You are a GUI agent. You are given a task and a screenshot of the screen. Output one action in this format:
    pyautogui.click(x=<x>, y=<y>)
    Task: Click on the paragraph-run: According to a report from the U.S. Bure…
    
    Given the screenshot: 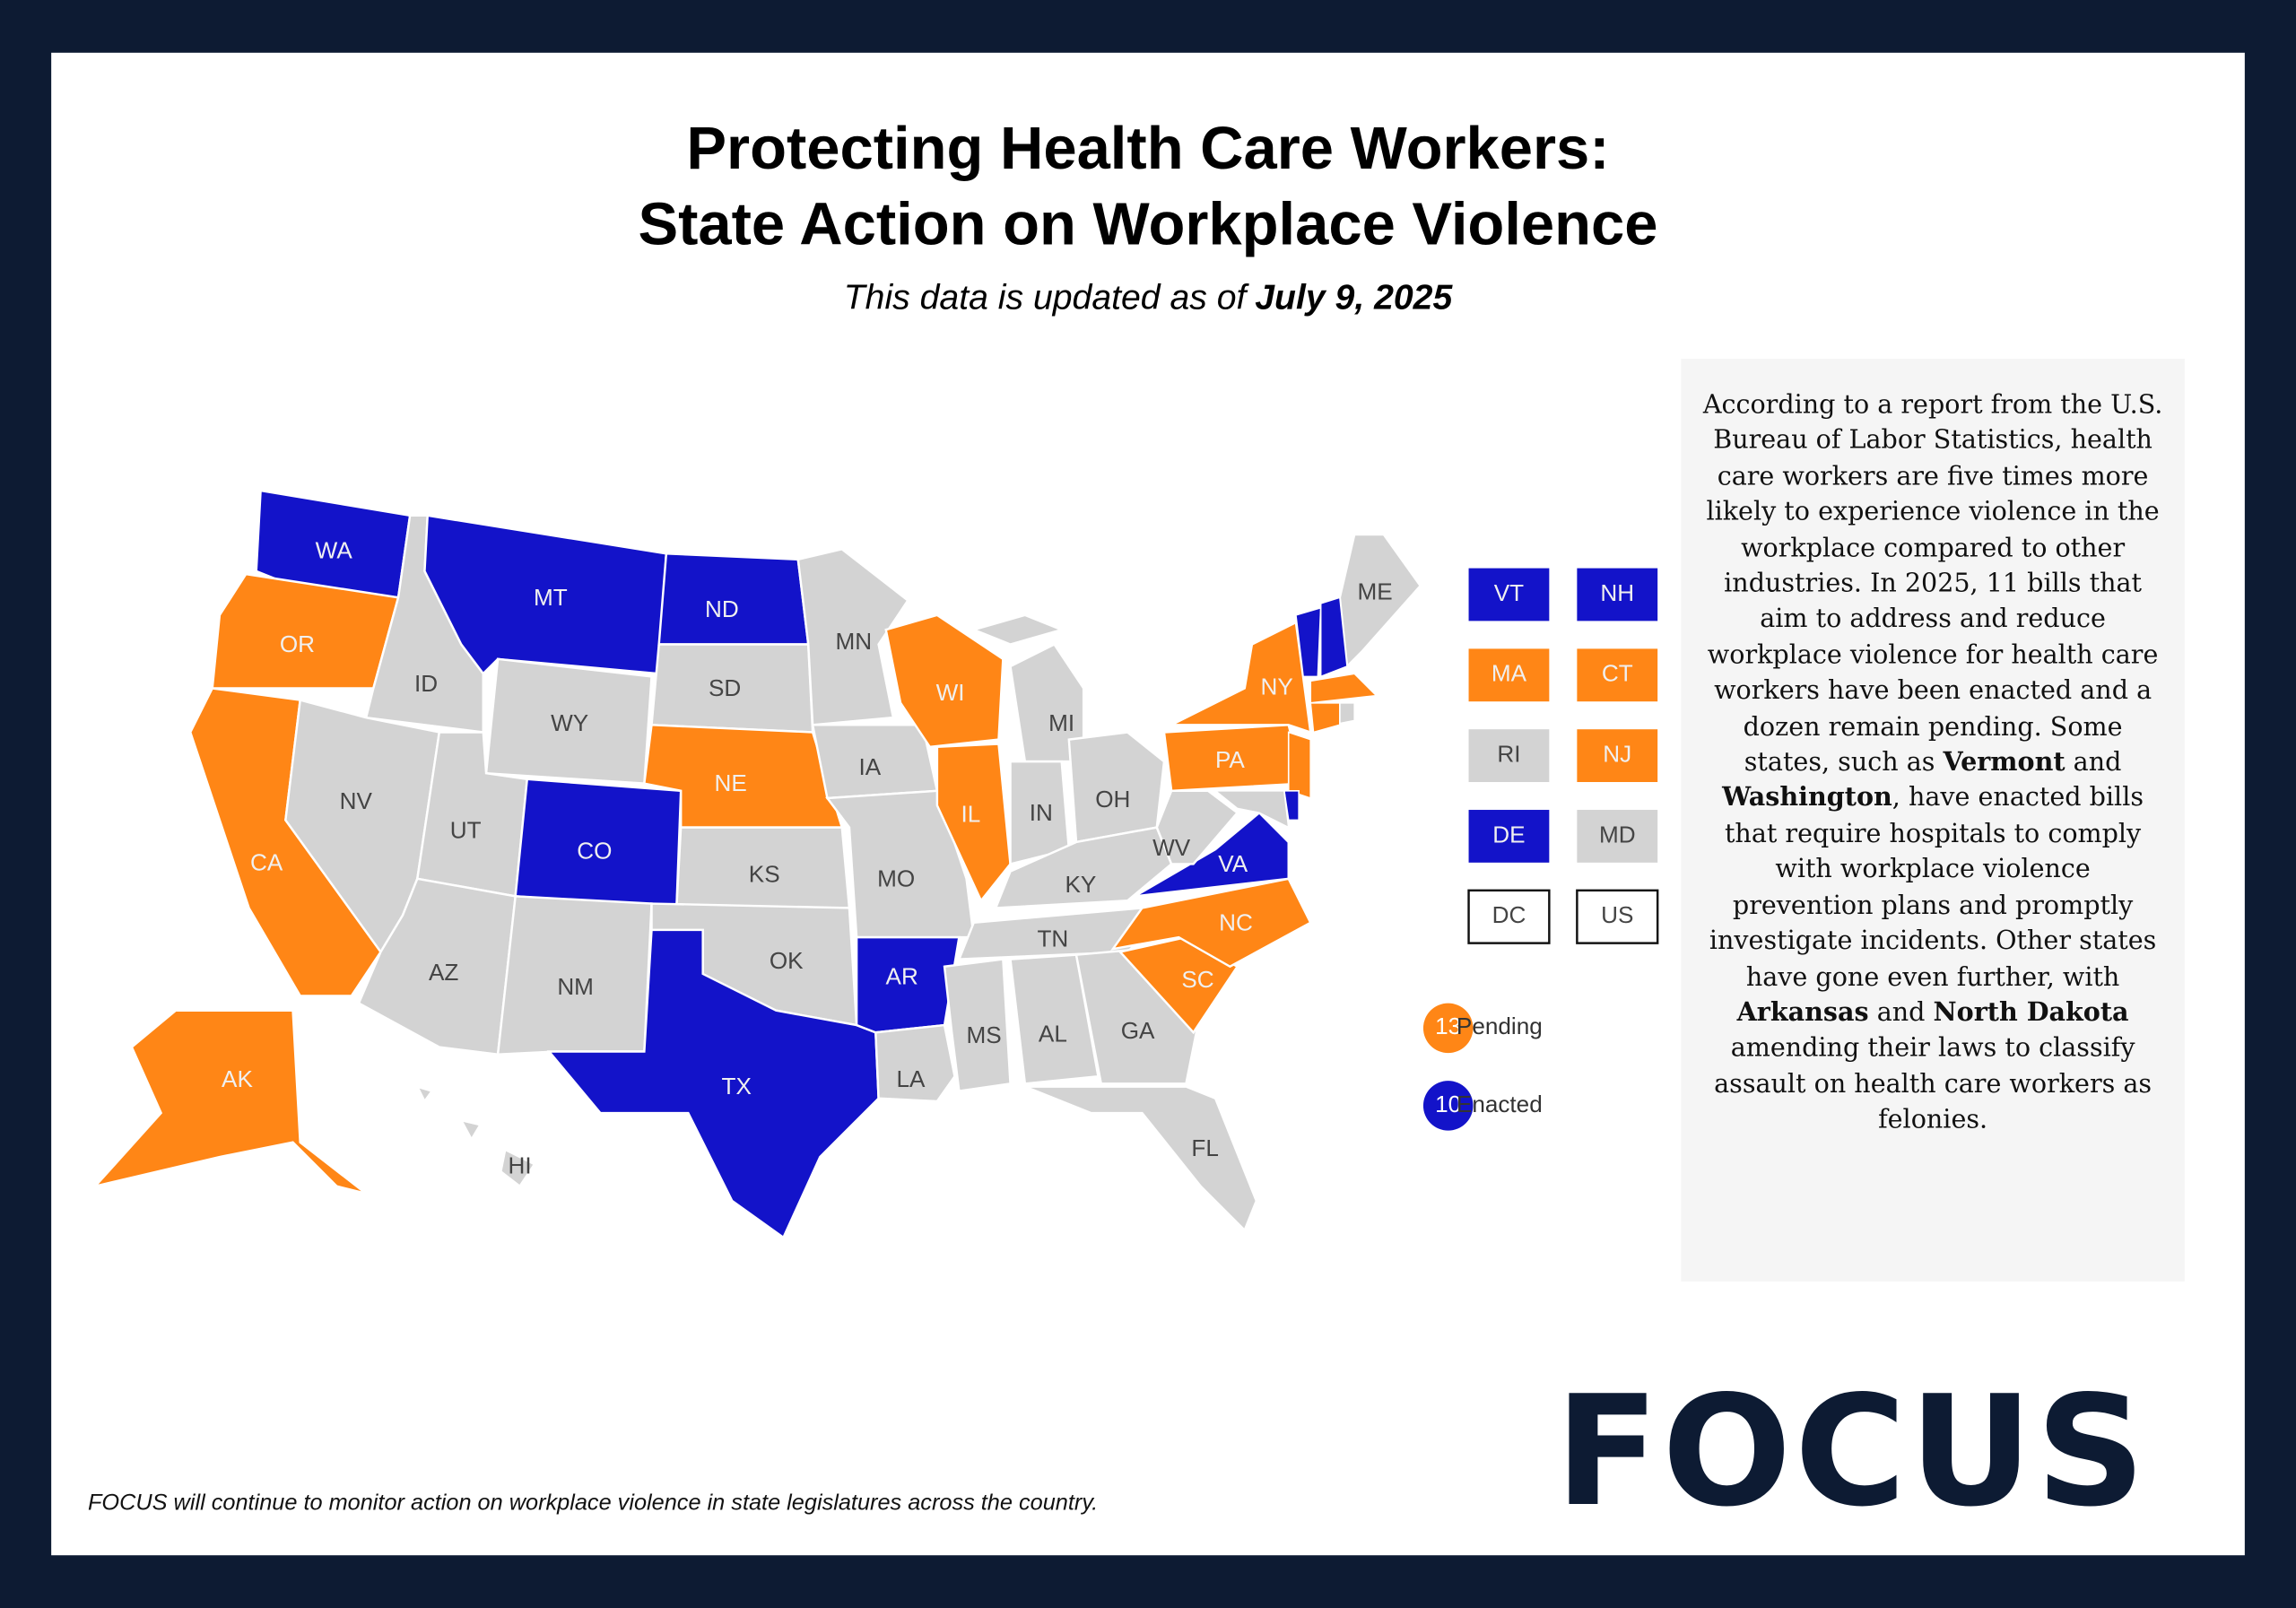 What is the action you would take?
    pyautogui.click(x=1932, y=585)
    